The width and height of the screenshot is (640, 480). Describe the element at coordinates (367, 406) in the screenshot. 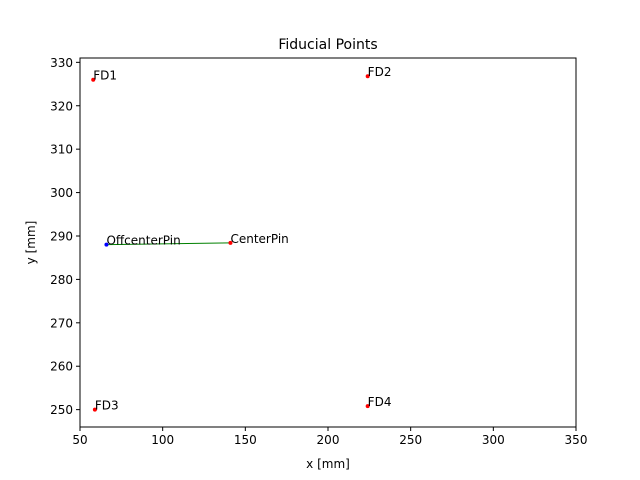

I see `point-fd4` at that location.